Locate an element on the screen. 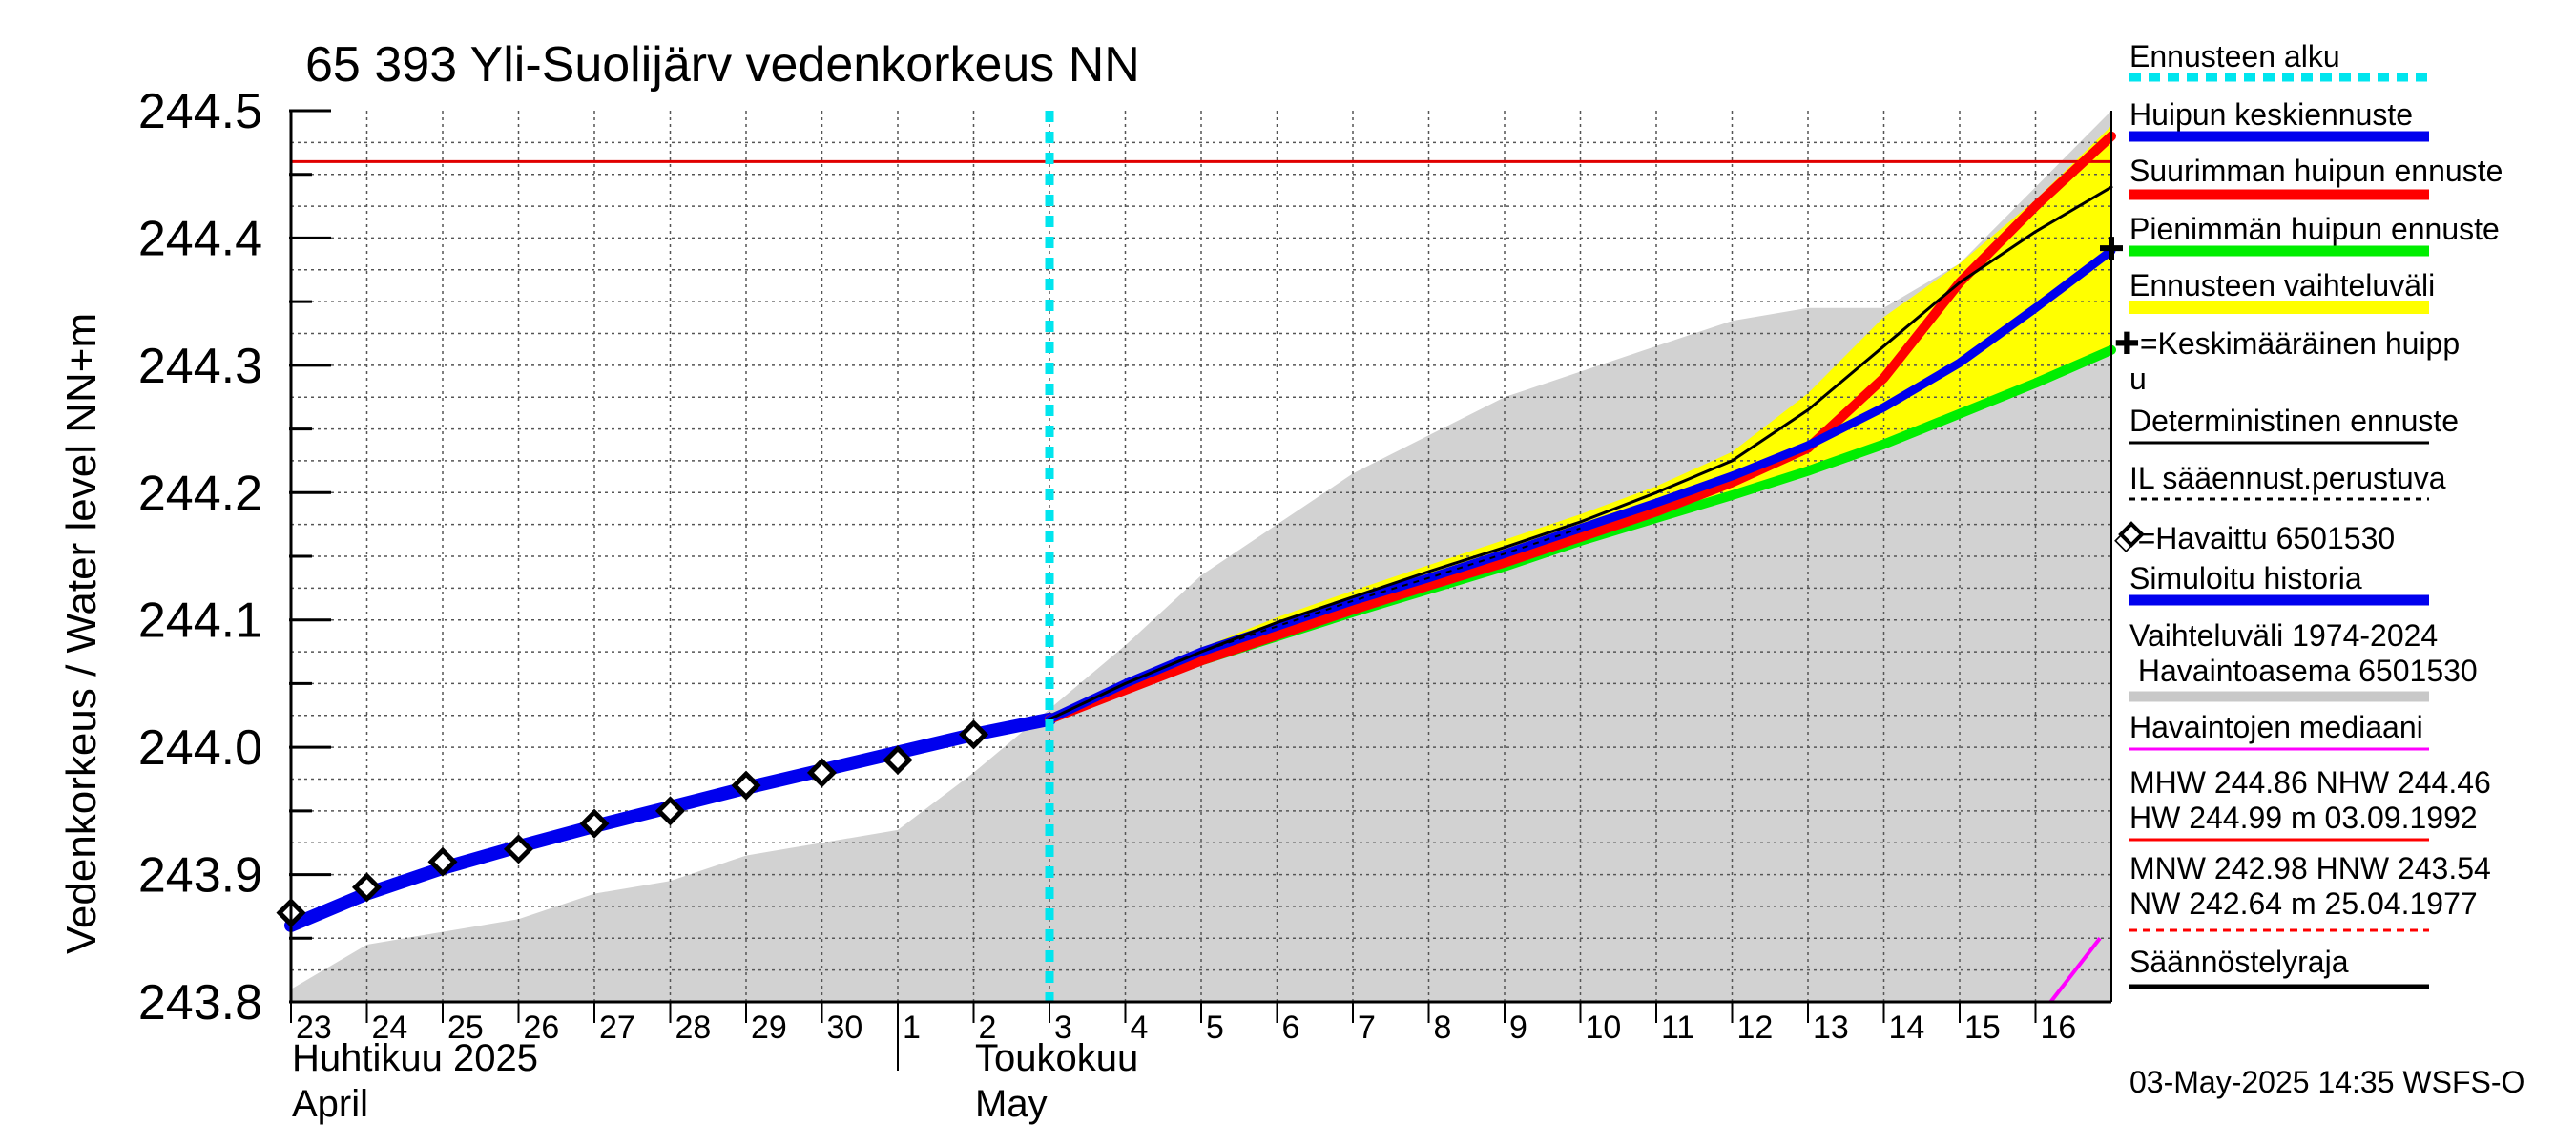  x-tick-label: 13 is located at coordinates (1831, 1028).